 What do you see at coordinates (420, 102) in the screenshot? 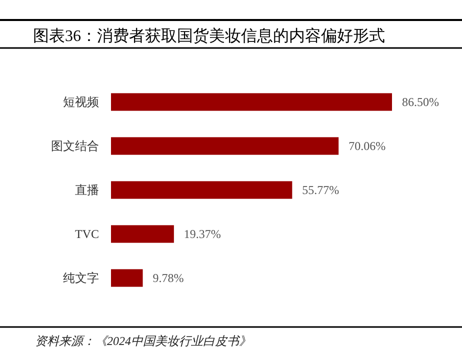
I see `data-label: 86.50%` at bounding box center [420, 102].